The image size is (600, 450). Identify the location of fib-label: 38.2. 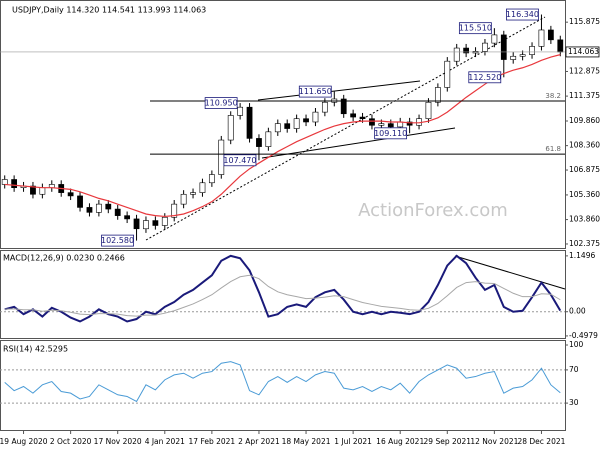
(553, 96).